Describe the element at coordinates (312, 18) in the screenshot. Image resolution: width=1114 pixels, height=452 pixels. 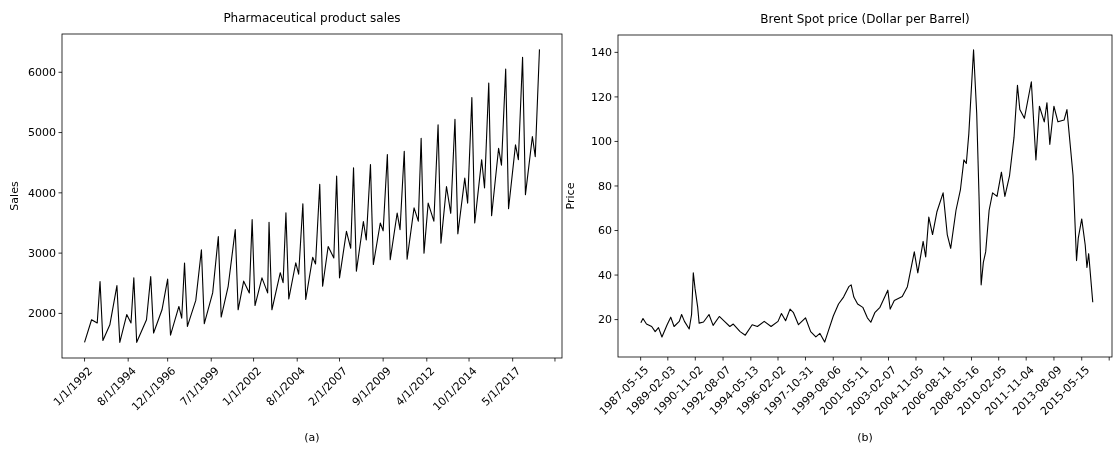
I see `chart-title: Pharmaceutical product sales` at that location.